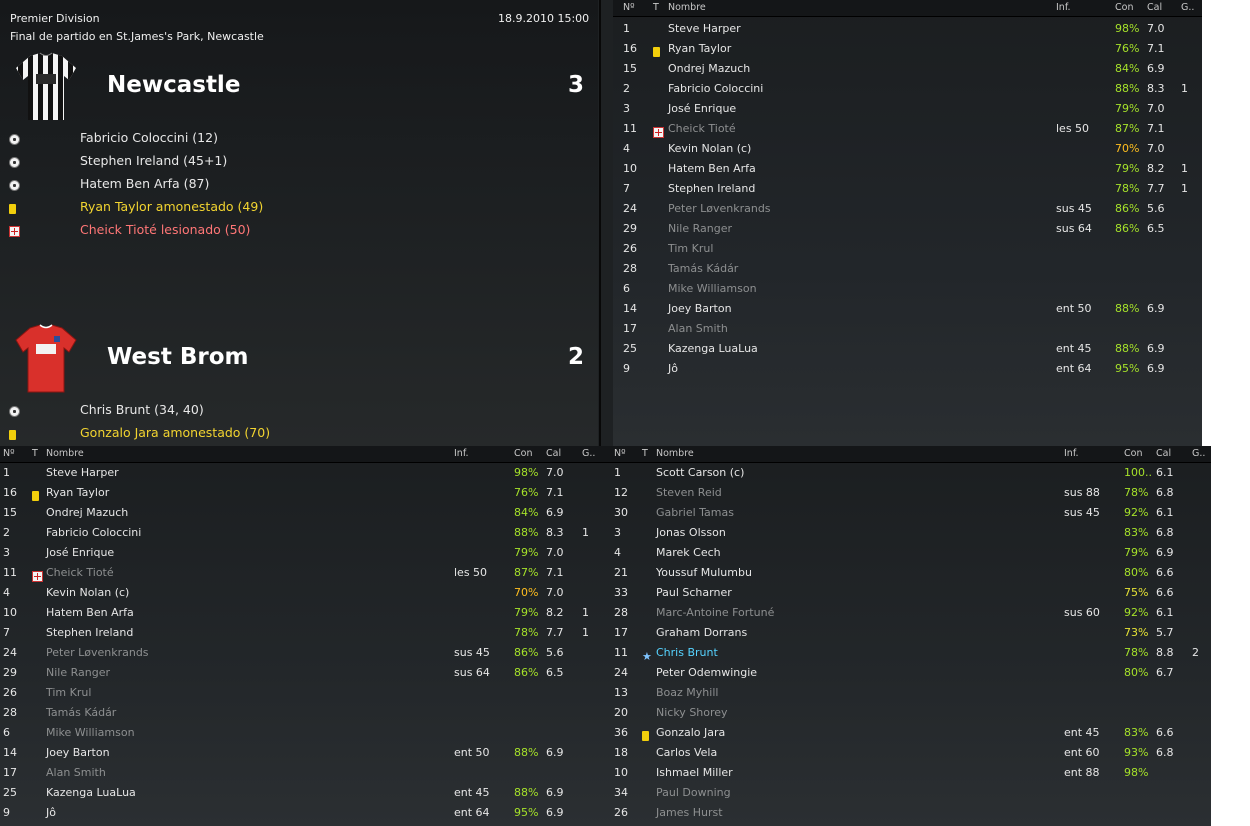 The height and width of the screenshot is (826, 1250). I want to click on player-name: Boaz Myhill, so click(687, 692).